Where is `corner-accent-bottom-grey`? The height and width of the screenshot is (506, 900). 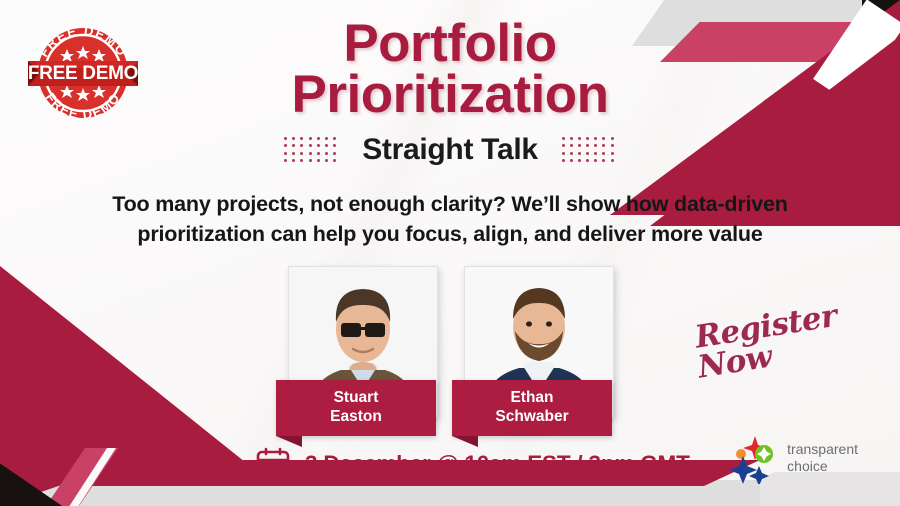
corner-accent-bottom-grey is located at coordinates (380, 493).